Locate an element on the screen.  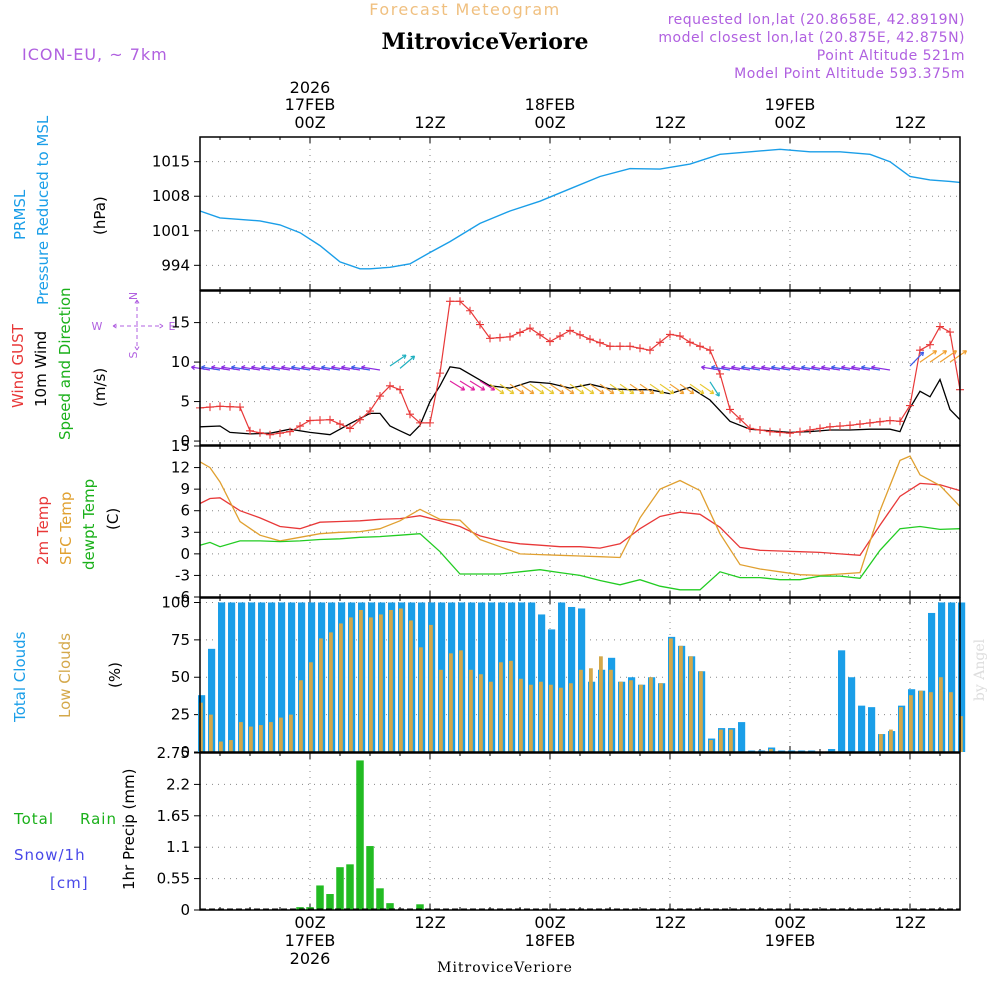
pressure-label-full: Pressure Reduced to MSL is located at coordinates (43, 210).